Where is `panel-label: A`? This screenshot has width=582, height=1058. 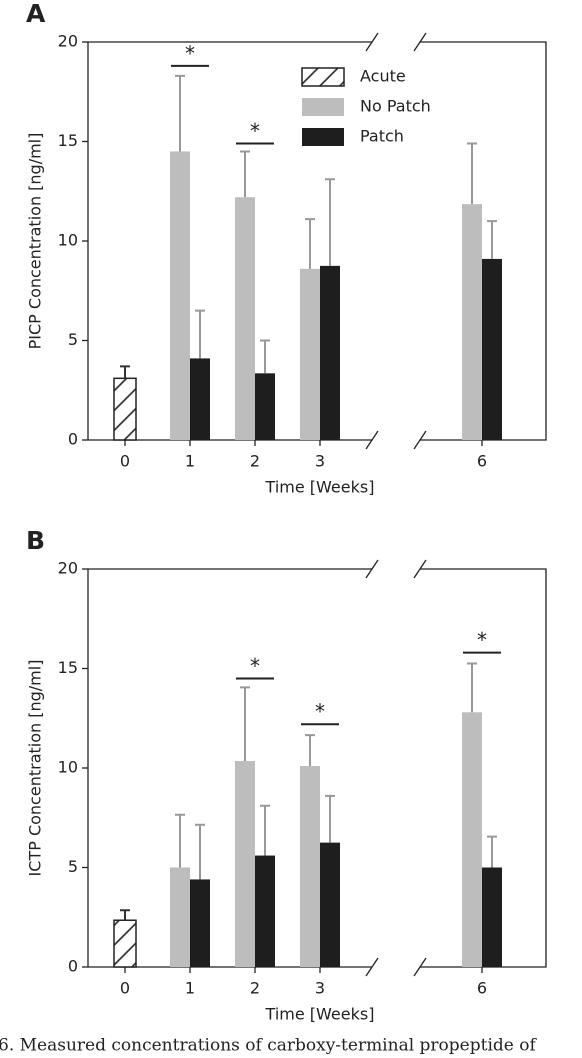 panel-label: A is located at coordinates (36, 14).